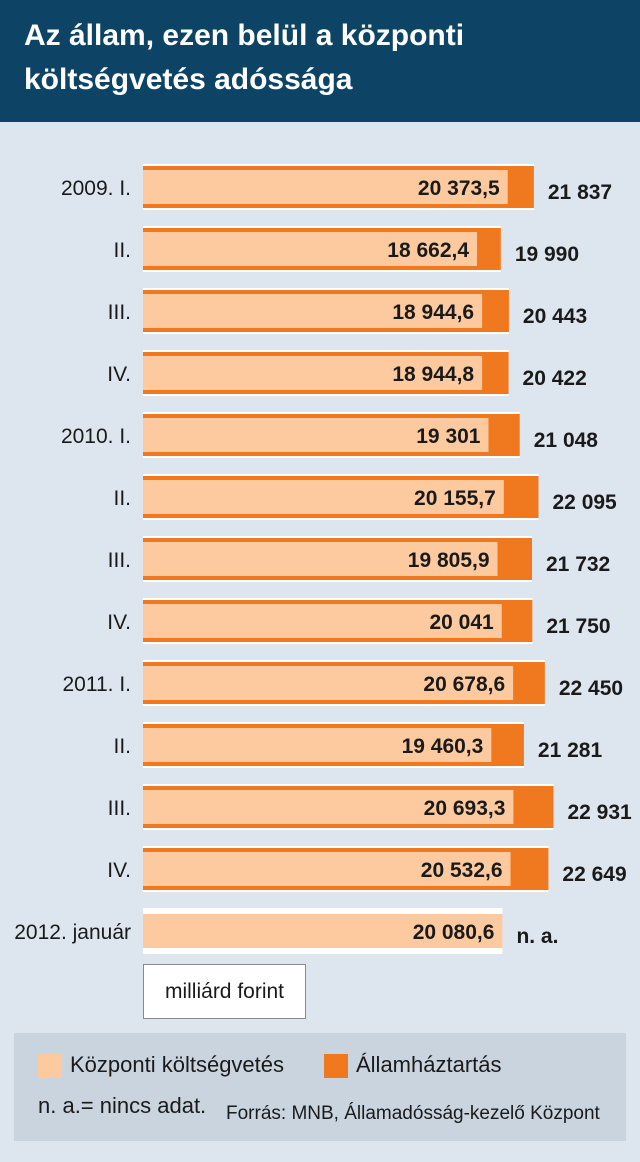 This screenshot has width=640, height=1162. What do you see at coordinates (455, 498) in the screenshot?
I see `value-label-central: 20 155,7` at bounding box center [455, 498].